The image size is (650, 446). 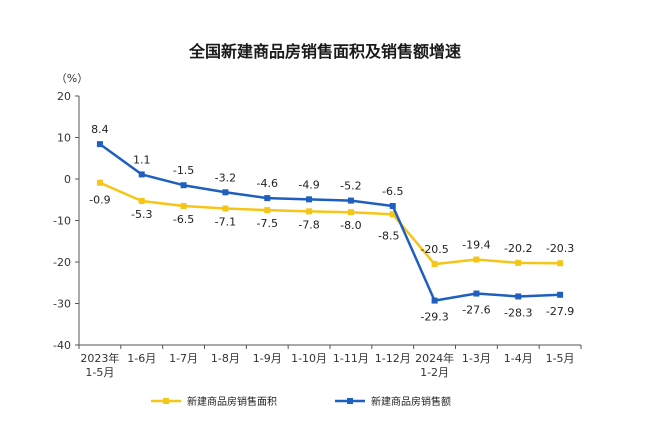 What do you see at coordinates (434, 249) in the screenshot?
I see `data-label: -20.5` at bounding box center [434, 249].